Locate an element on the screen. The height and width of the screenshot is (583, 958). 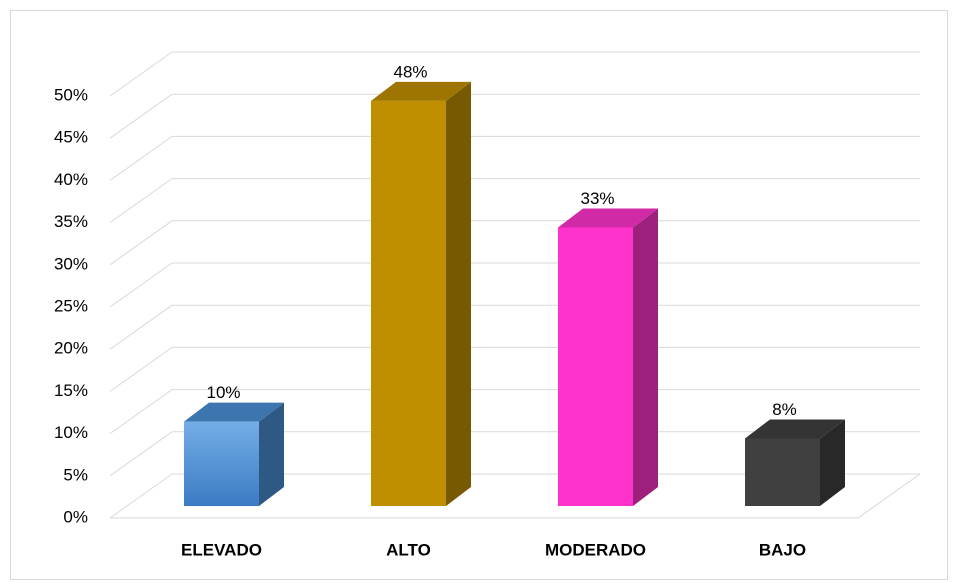
x-tick-label: MODERADO is located at coordinates (595, 549).